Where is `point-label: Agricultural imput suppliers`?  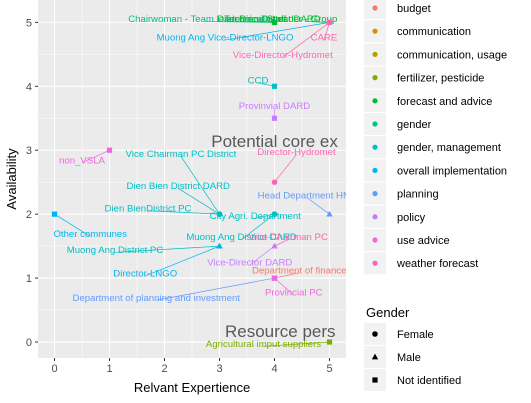 point-label: Agricultural imput suppliers is located at coordinates (263, 344).